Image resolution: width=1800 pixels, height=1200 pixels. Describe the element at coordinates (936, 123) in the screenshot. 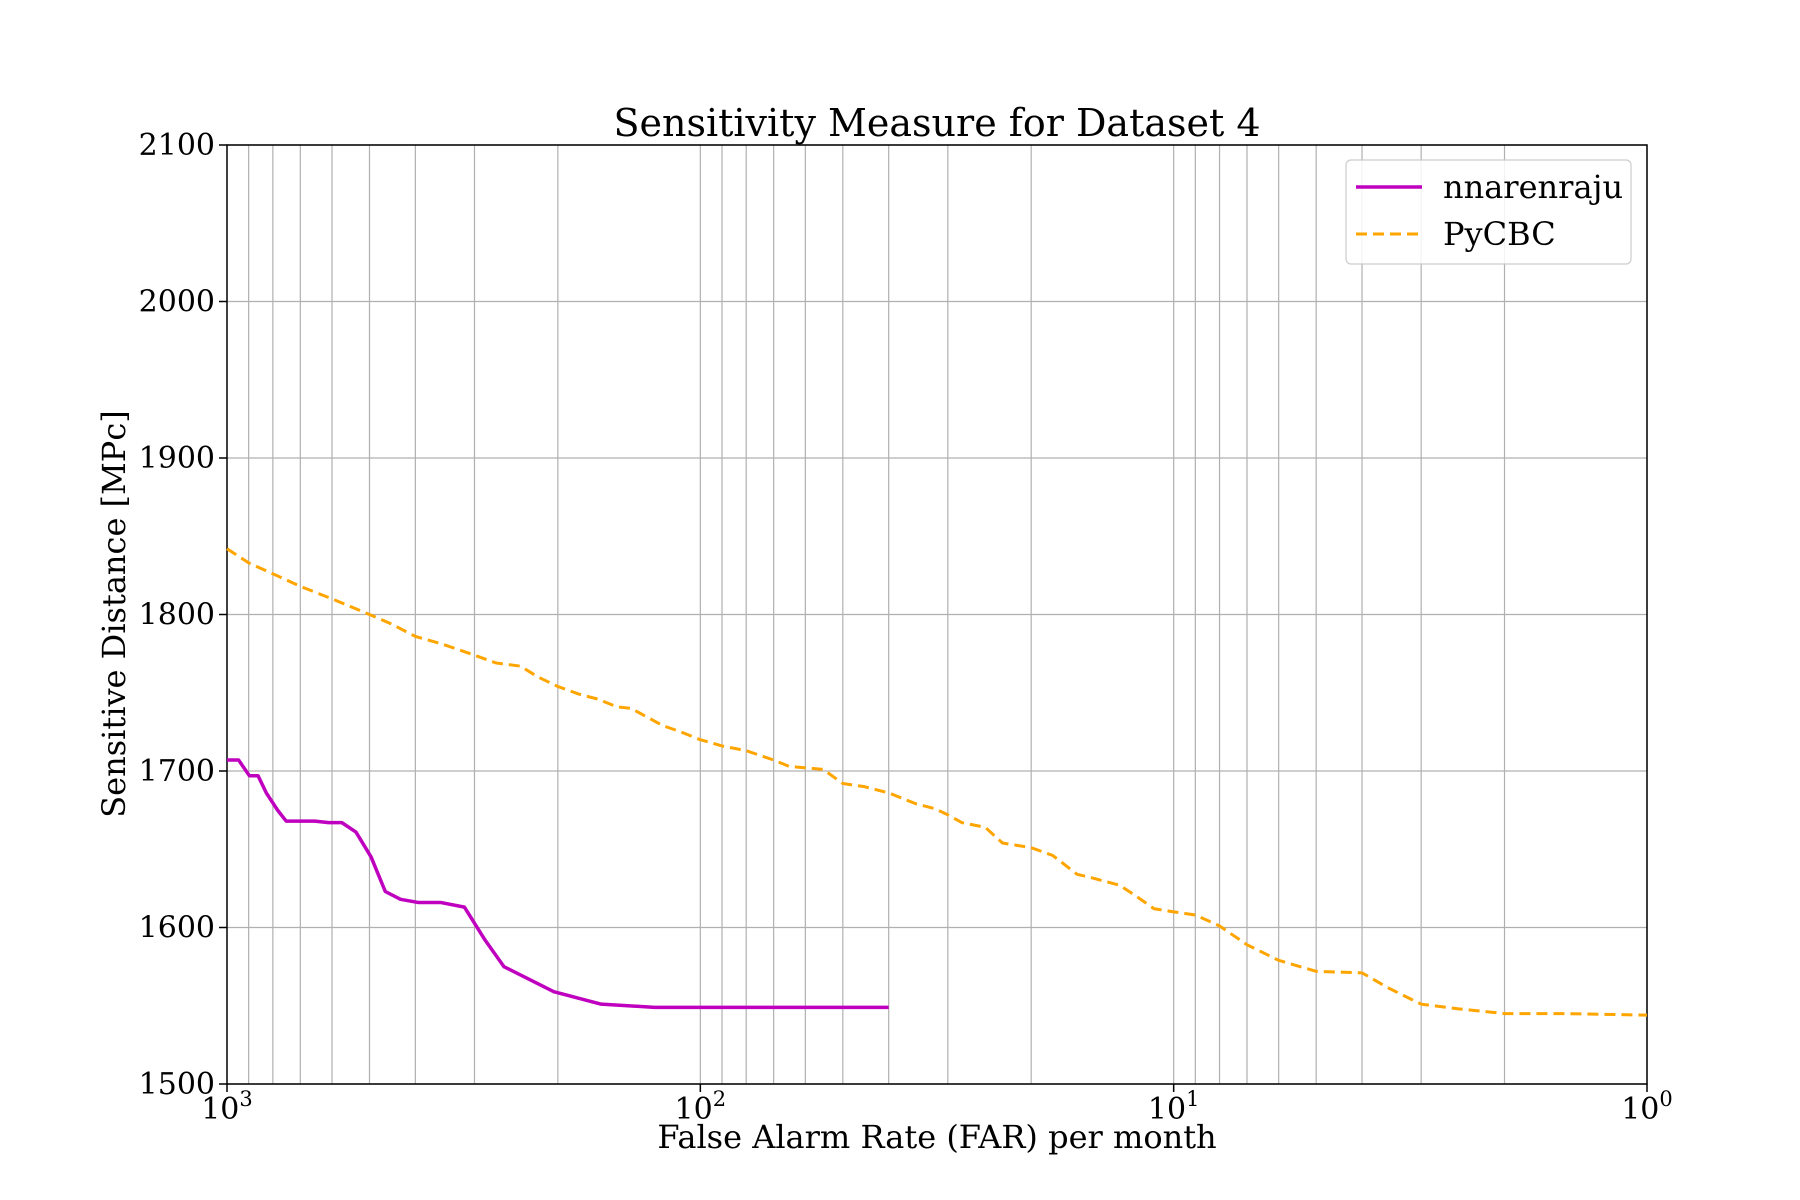

I see `chart-title: Sensitivity Measure for Dataset 4` at that location.